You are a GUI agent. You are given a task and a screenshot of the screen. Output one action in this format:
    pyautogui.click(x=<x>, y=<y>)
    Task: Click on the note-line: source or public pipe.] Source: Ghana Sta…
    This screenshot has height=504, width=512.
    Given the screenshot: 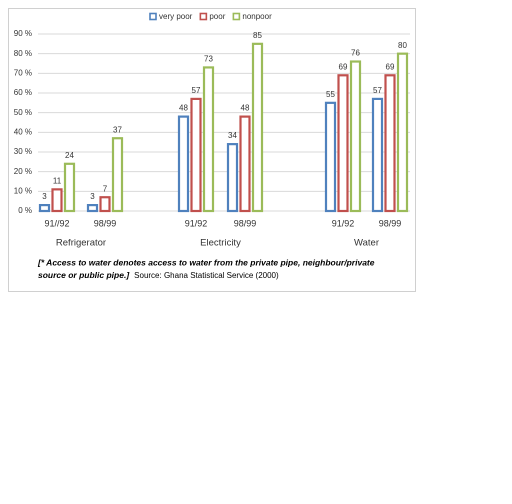 What is the action you would take?
    pyautogui.click(x=158, y=275)
    